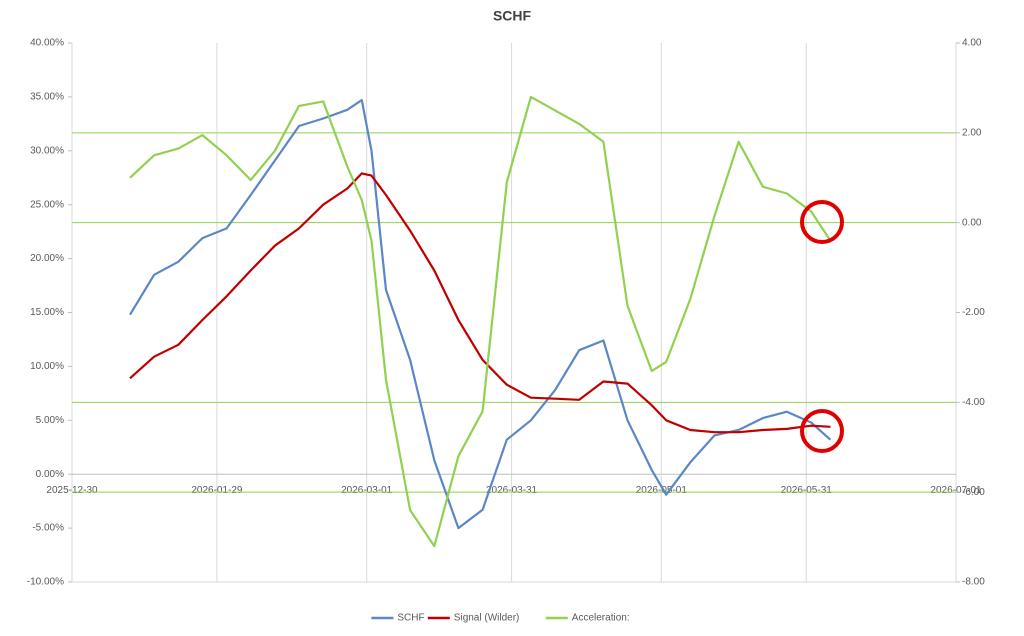  What do you see at coordinates (47, 312) in the screenshot?
I see `y-tick-label: 15.00%` at bounding box center [47, 312].